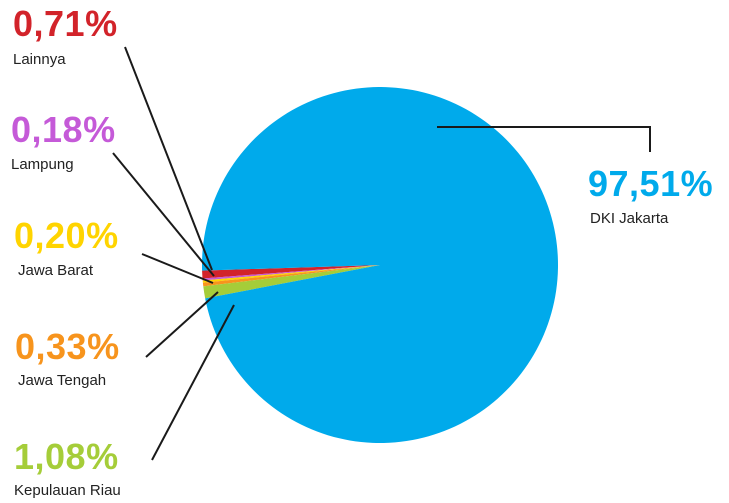 This screenshot has height=503, width=729. Describe the element at coordinates (182, 324) in the screenshot. I see `leader-line-jawa-tengah` at that location.